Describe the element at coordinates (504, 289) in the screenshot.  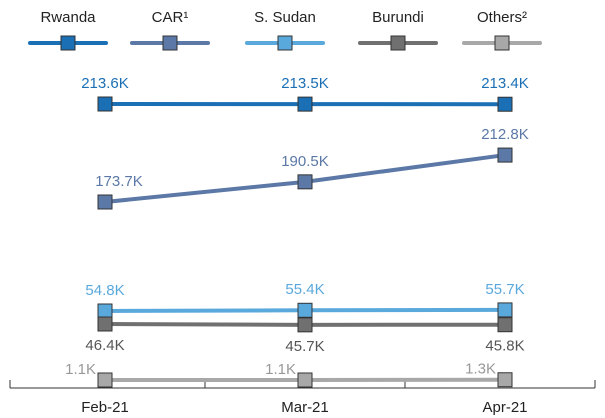
I see `data-label: 55.7K` at that location.